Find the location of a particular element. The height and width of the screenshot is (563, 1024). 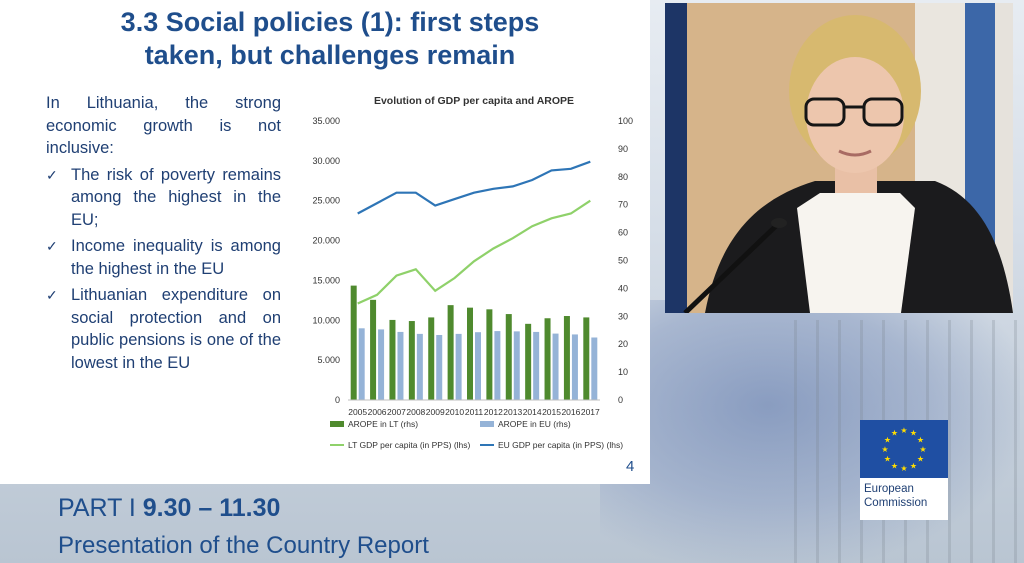

line-lt-gdp-per-capita-in-pps-lhs is located at coordinates (474, 252).